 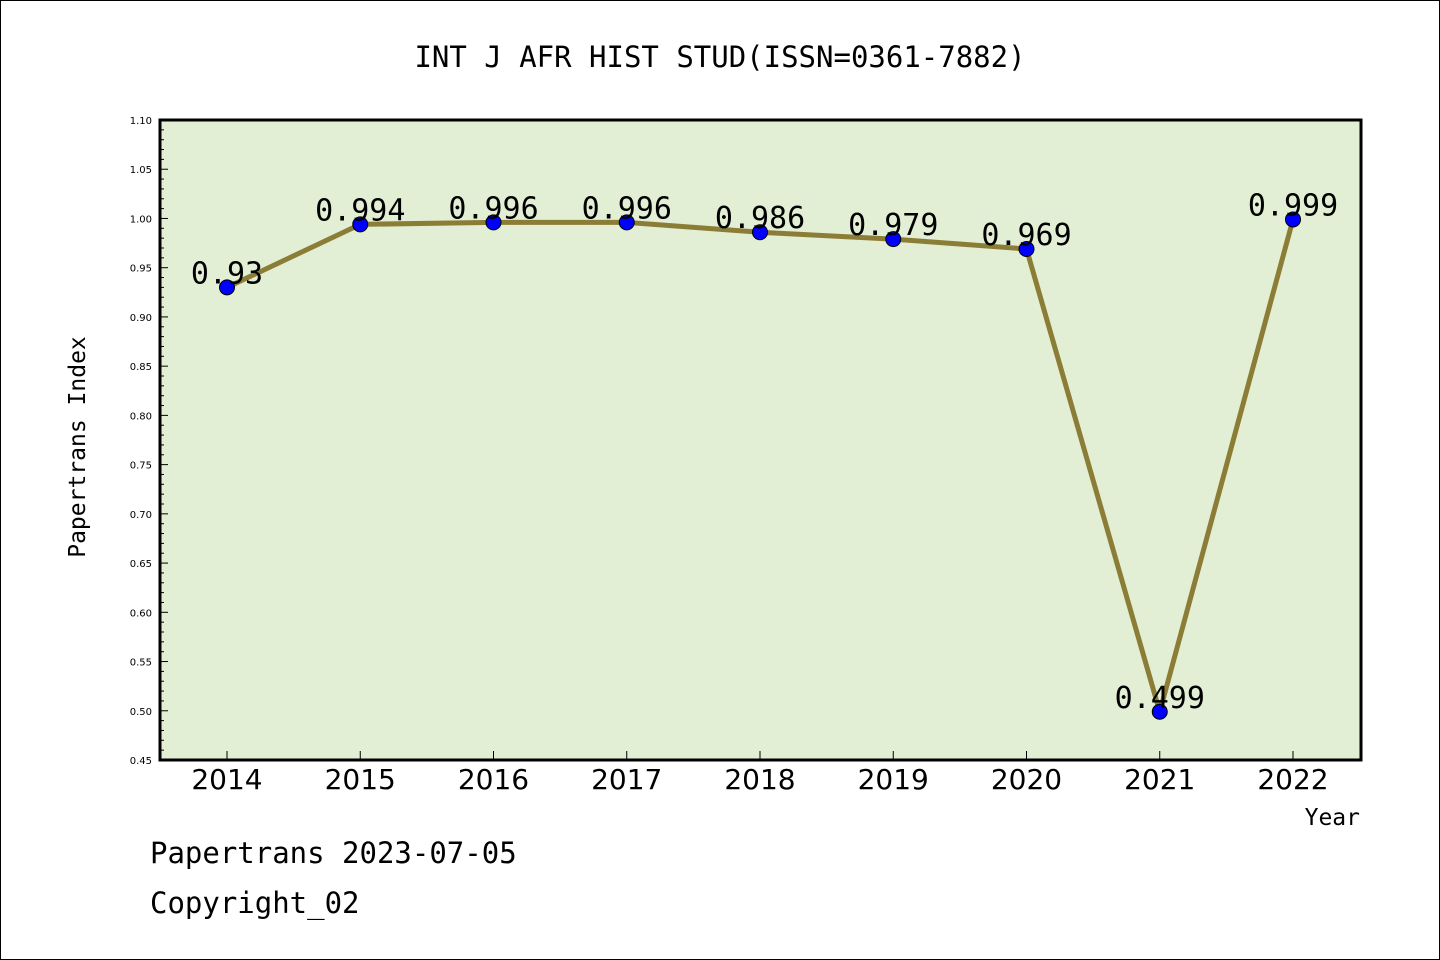 I want to click on x-tick-label: 2015, so click(x=360, y=779).